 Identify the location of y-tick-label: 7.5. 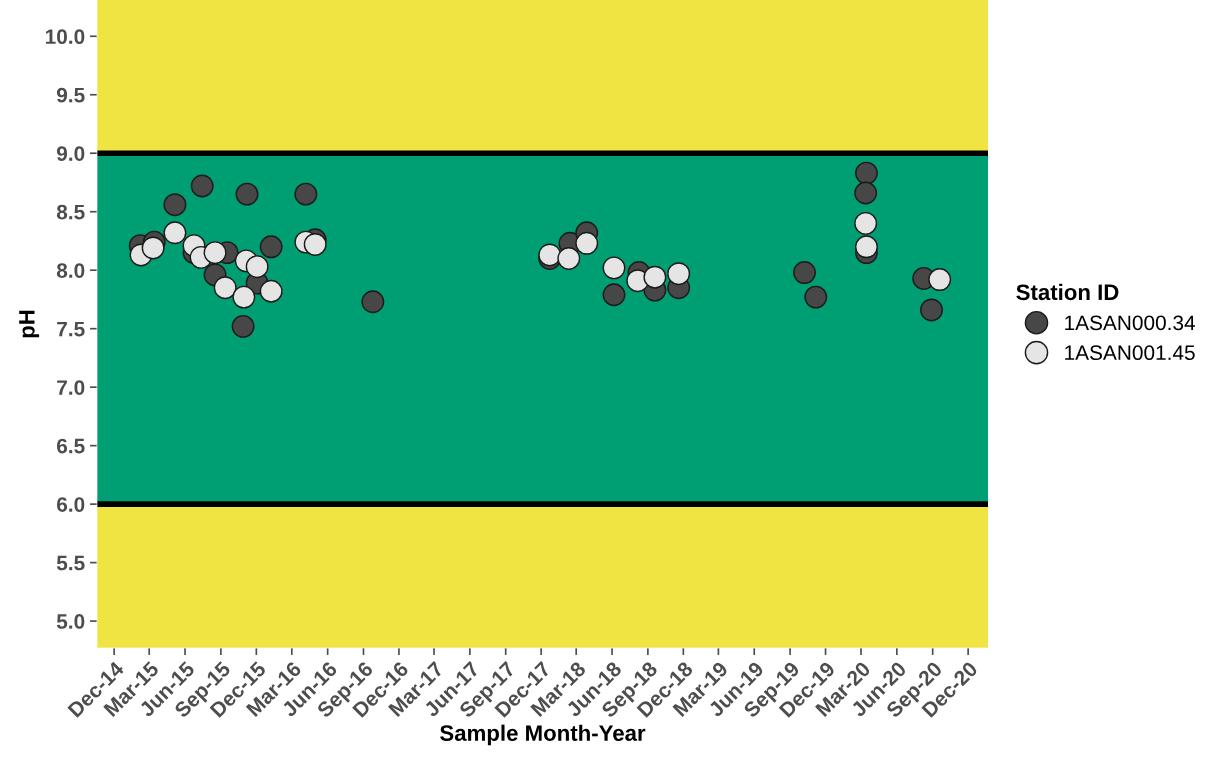
(71, 329).